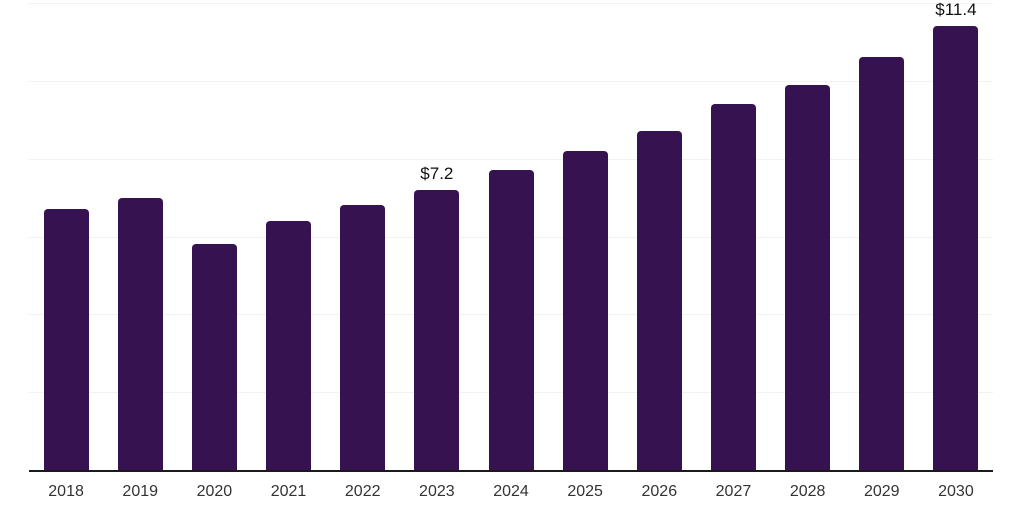 Image resolution: width=1024 pixels, height=512 pixels. Describe the element at coordinates (289, 345) in the screenshot. I see `bar-2021` at that location.